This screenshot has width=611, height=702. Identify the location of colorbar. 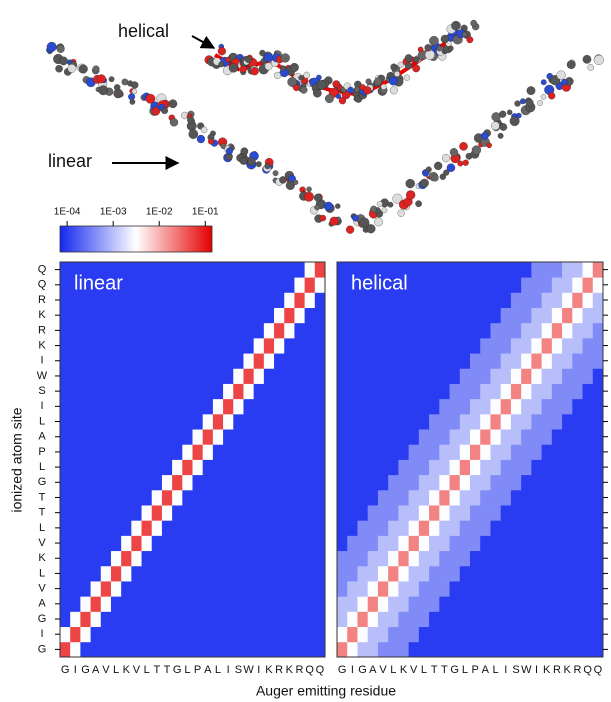
(136, 239).